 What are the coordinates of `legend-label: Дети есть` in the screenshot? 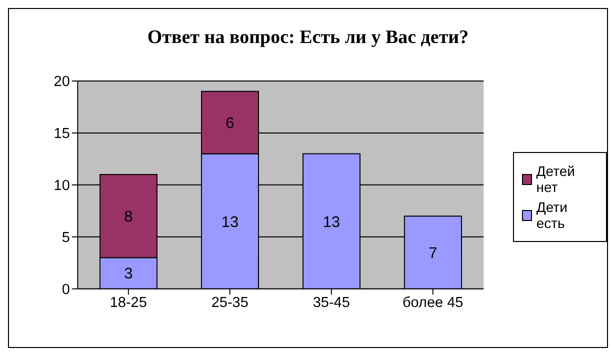 It's located at (552, 215).